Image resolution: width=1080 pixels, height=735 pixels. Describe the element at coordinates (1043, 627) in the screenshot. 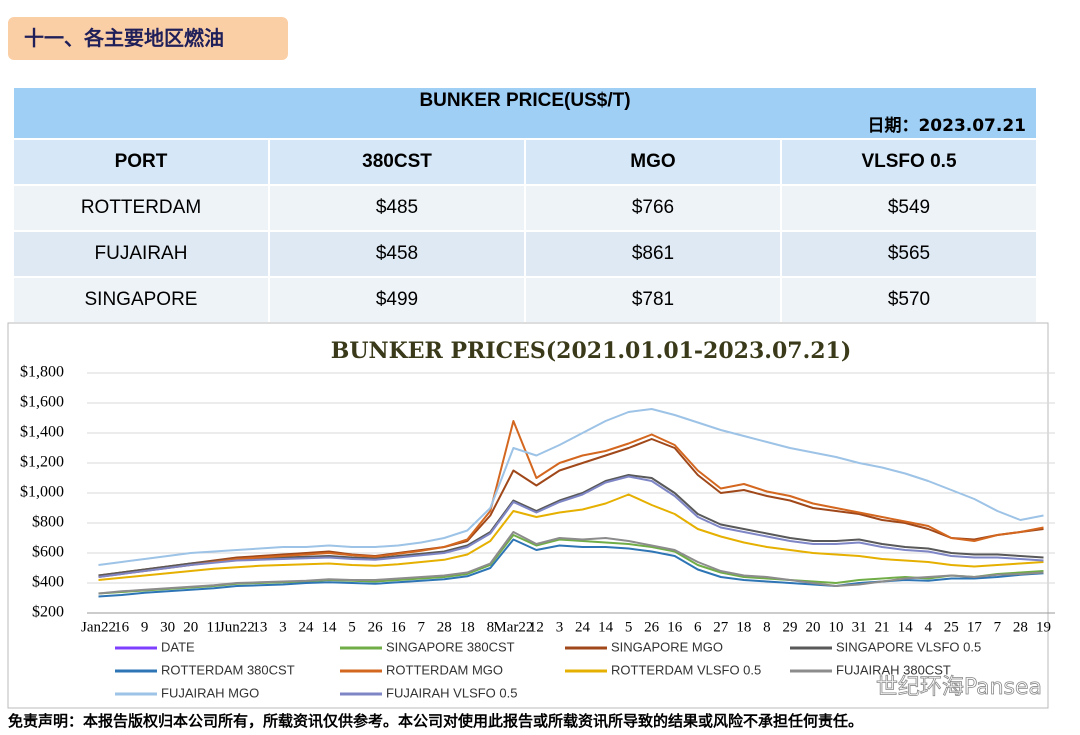

I see `x-tick-label: 19` at that location.